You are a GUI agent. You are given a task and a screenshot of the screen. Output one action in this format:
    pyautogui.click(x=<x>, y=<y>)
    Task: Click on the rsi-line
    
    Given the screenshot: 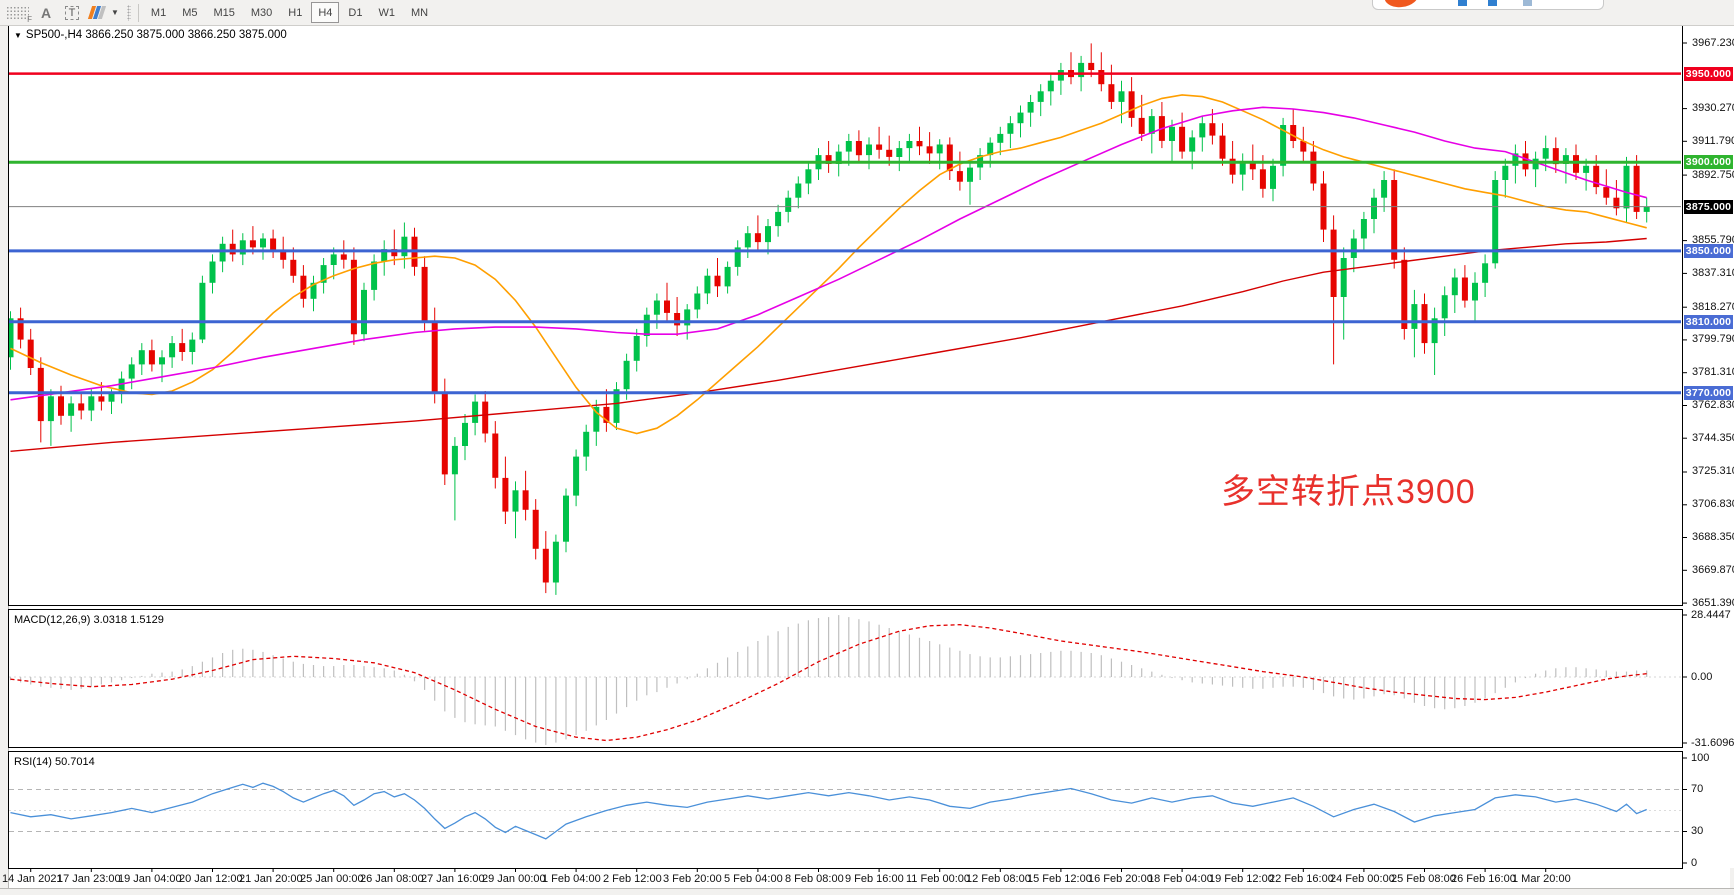 What is the action you would take?
    pyautogui.click(x=828, y=811)
    